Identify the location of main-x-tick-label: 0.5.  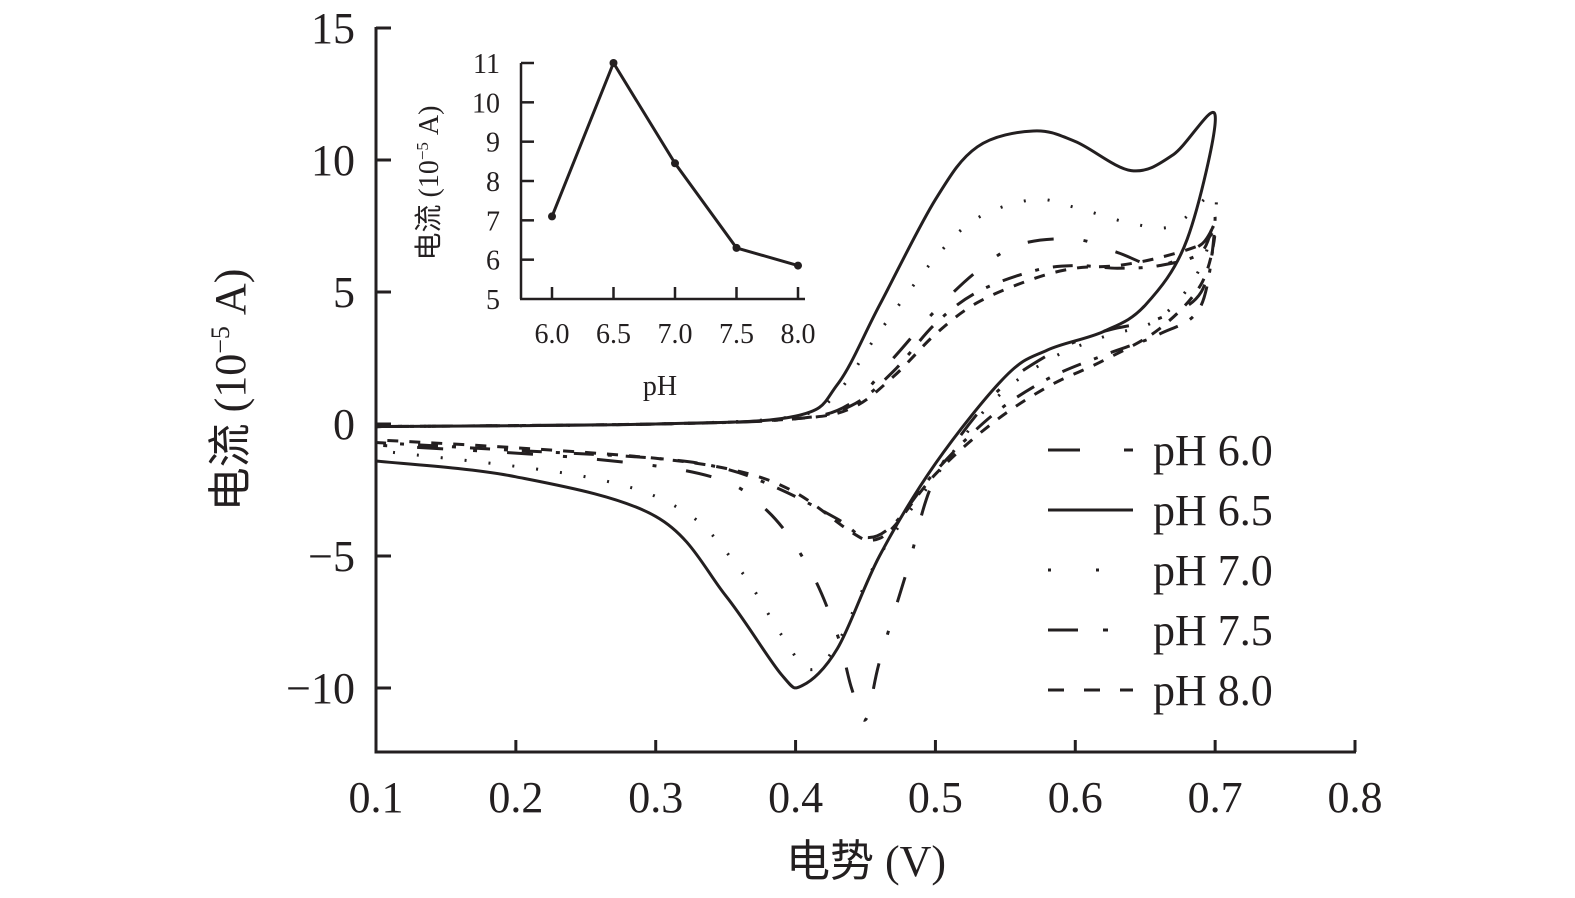
(935, 797).